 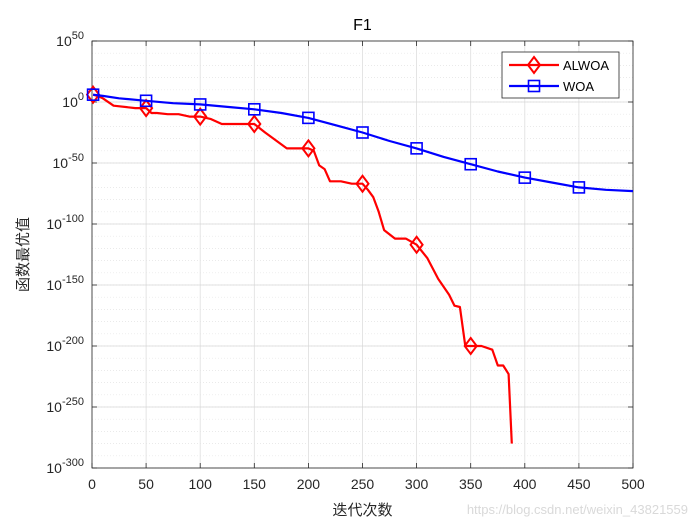 What do you see at coordinates (73, 341) in the screenshot?
I see `y-tick-exponent: -200` at bounding box center [73, 341].